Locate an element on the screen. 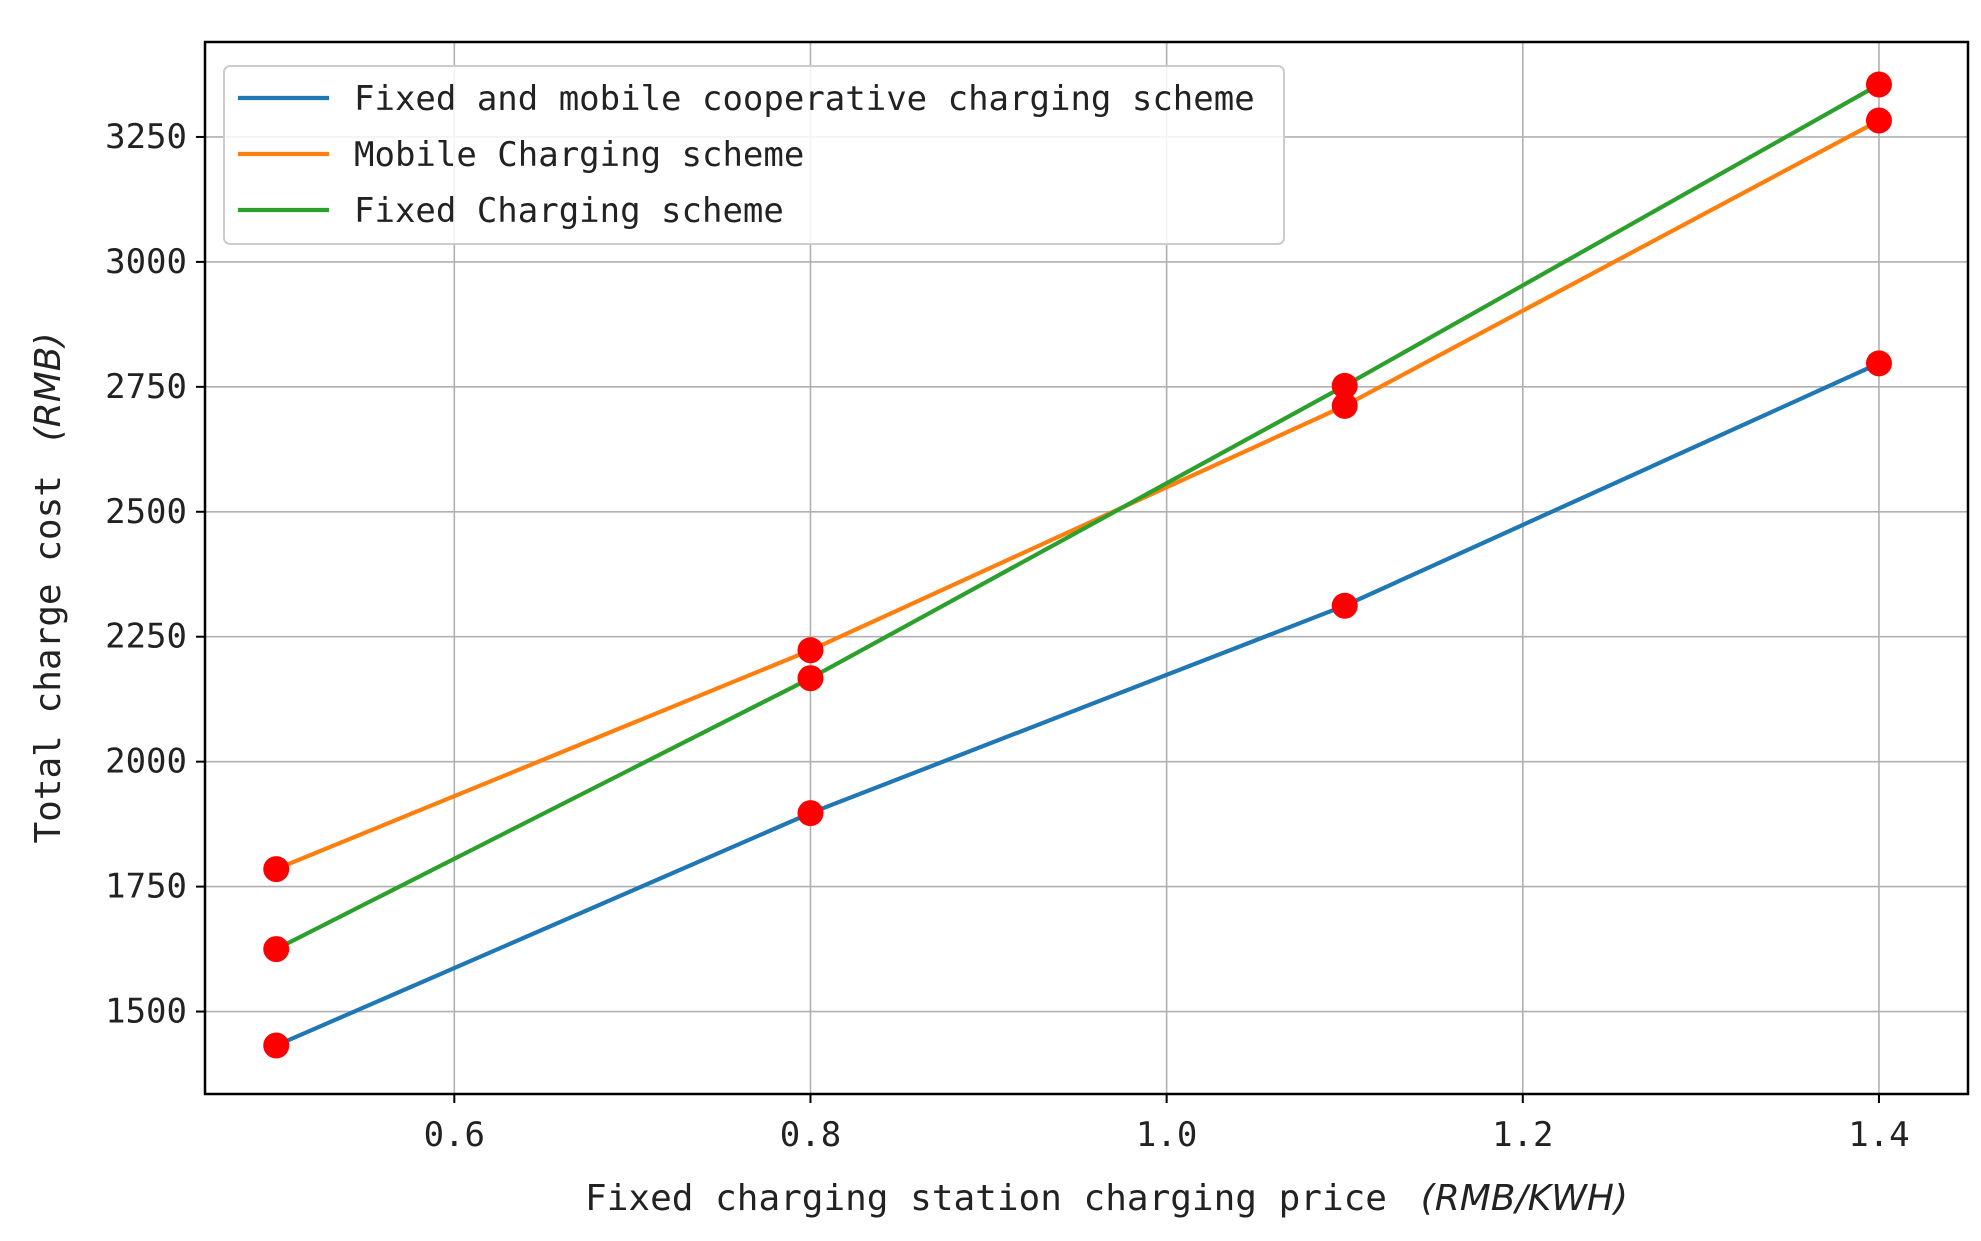  legend-box is located at coordinates (754, 155).